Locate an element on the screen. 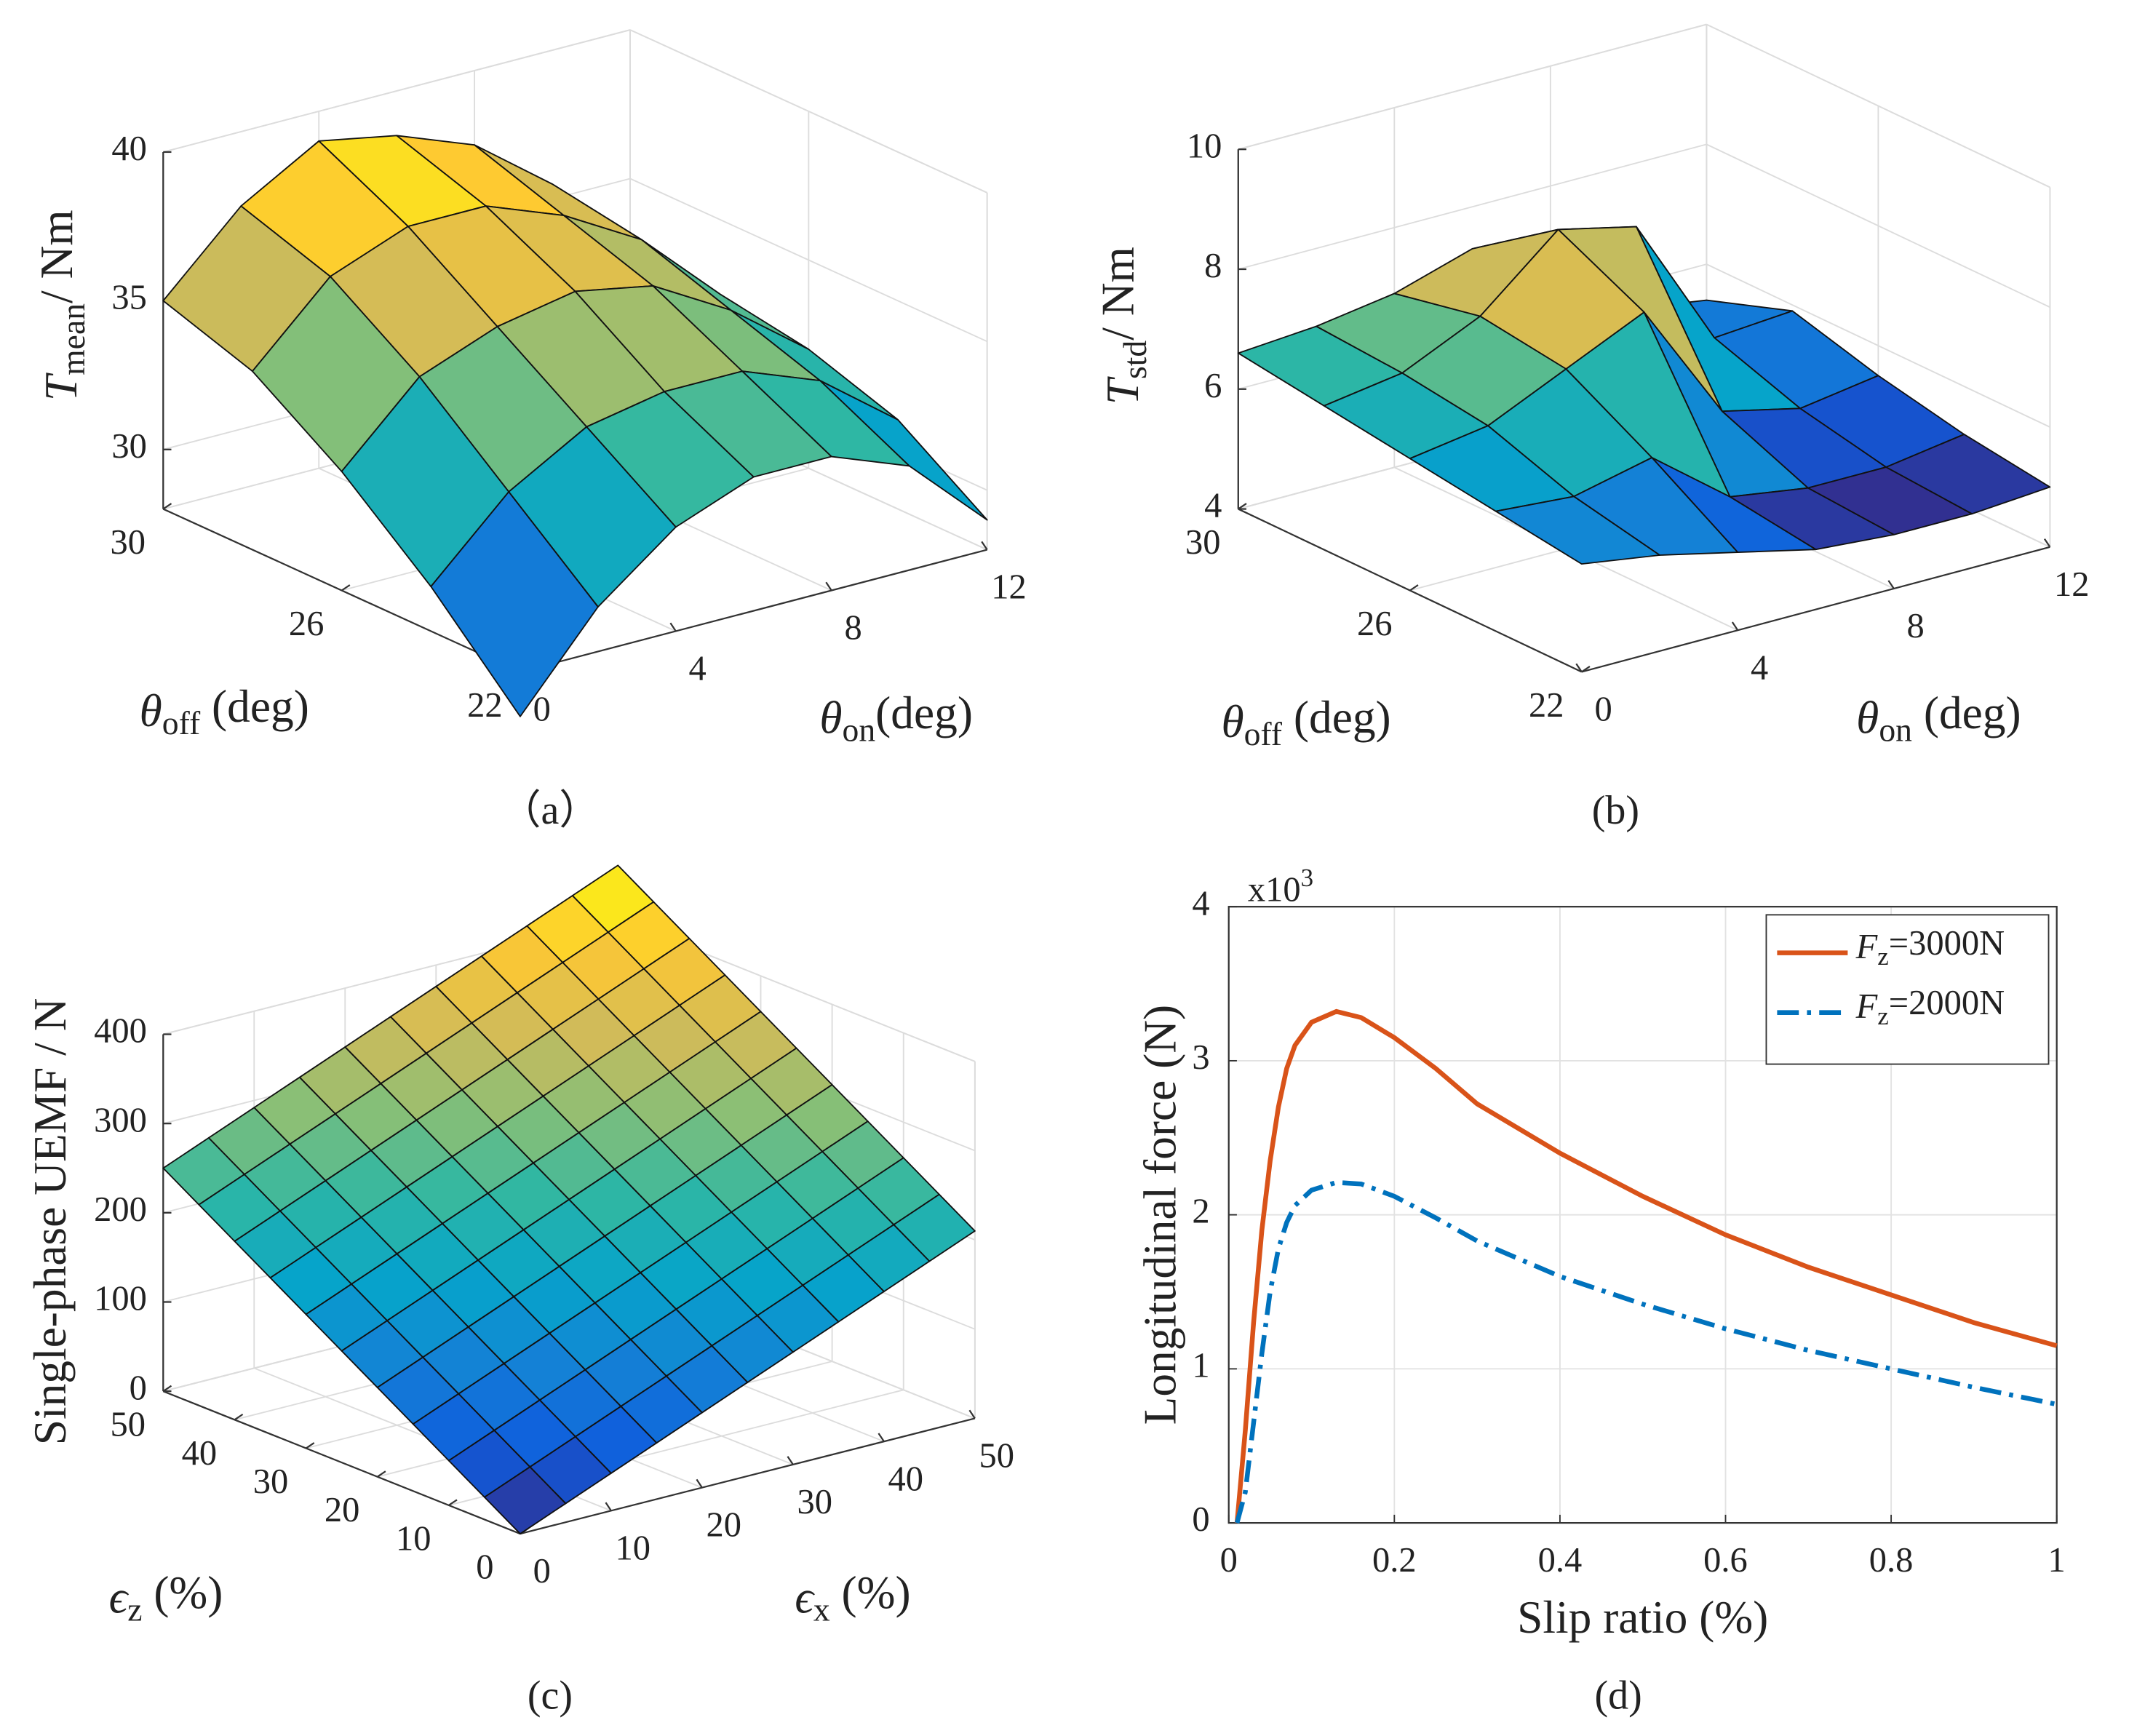 The image size is (2129, 1736). y-tick-label: 40 is located at coordinates (200, 1454).